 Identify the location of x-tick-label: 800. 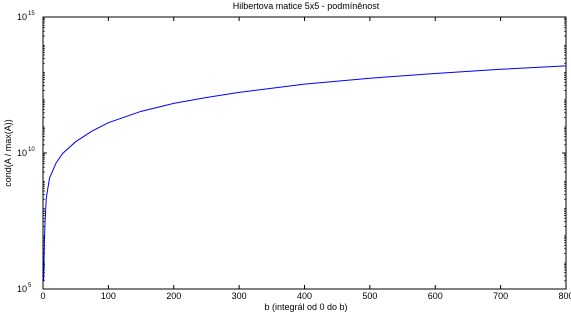
(564, 296).